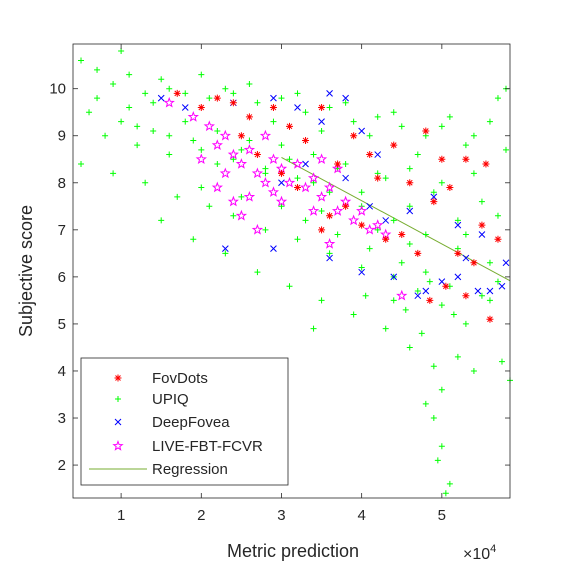  I want to click on y-tick-label: 3, so click(62, 418).